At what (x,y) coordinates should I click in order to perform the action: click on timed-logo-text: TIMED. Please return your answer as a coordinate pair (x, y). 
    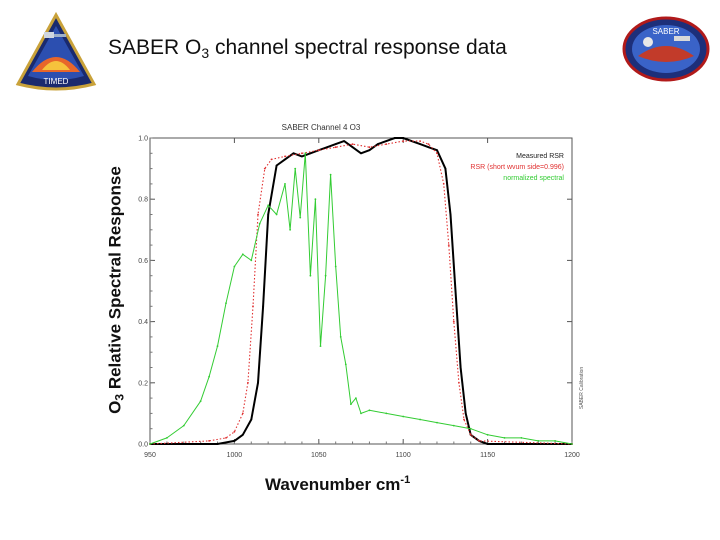
    Looking at the image, I should click on (56, 81).